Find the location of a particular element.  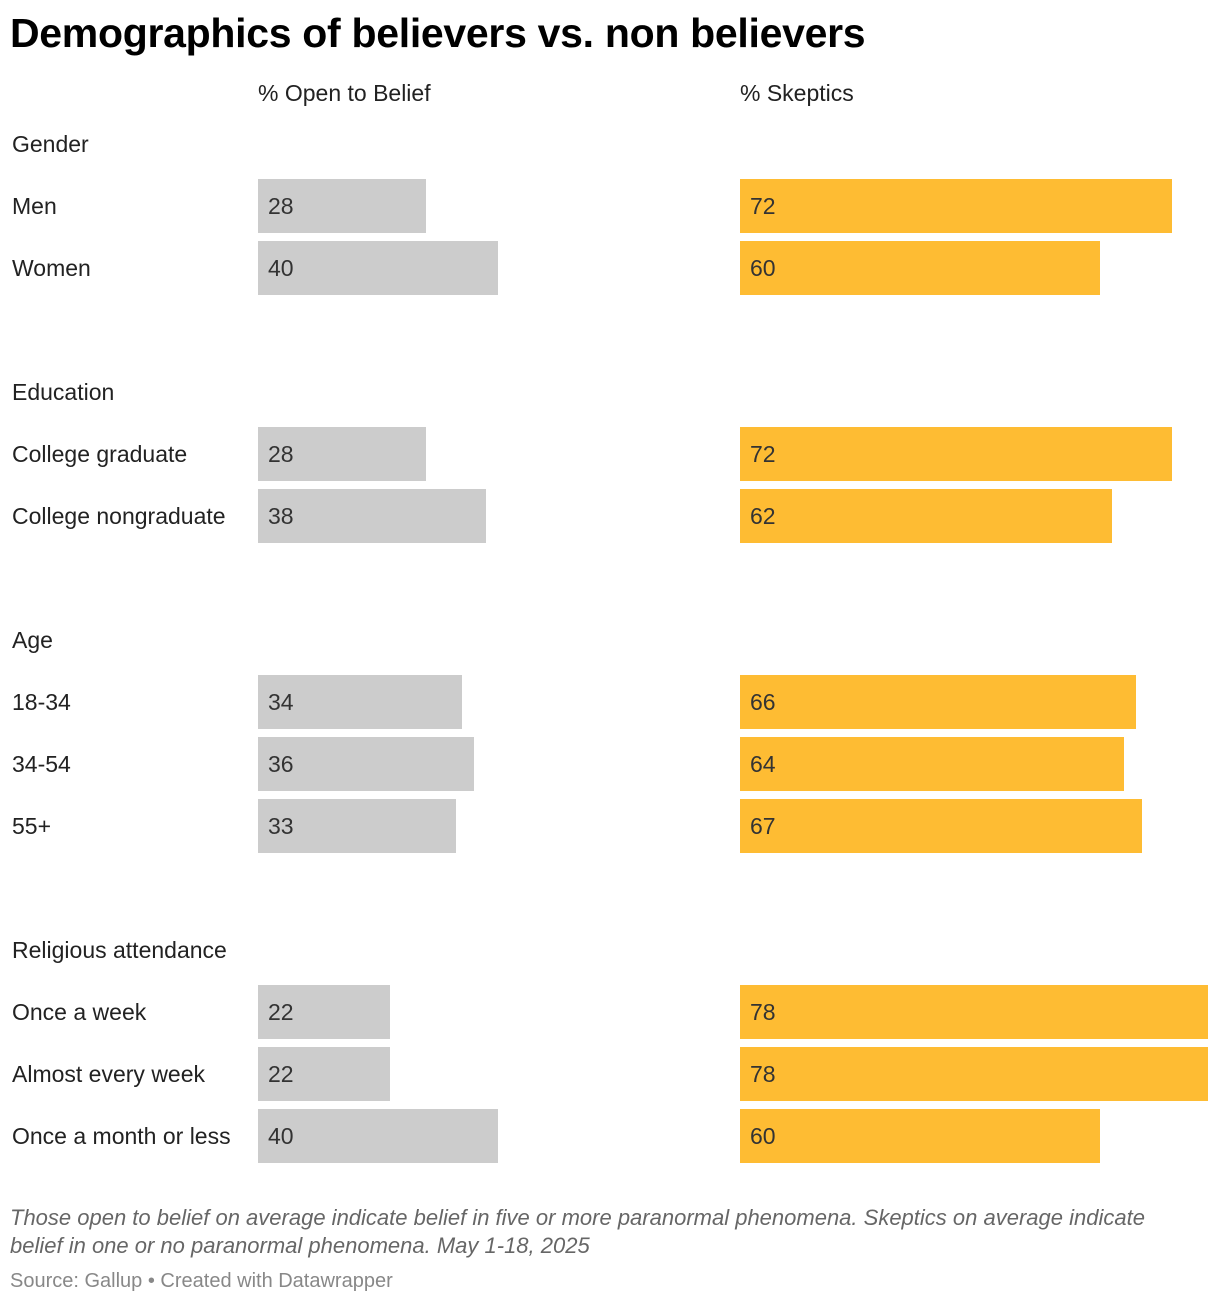

bar-open-to-belief-college-graduate is located at coordinates (342, 454).